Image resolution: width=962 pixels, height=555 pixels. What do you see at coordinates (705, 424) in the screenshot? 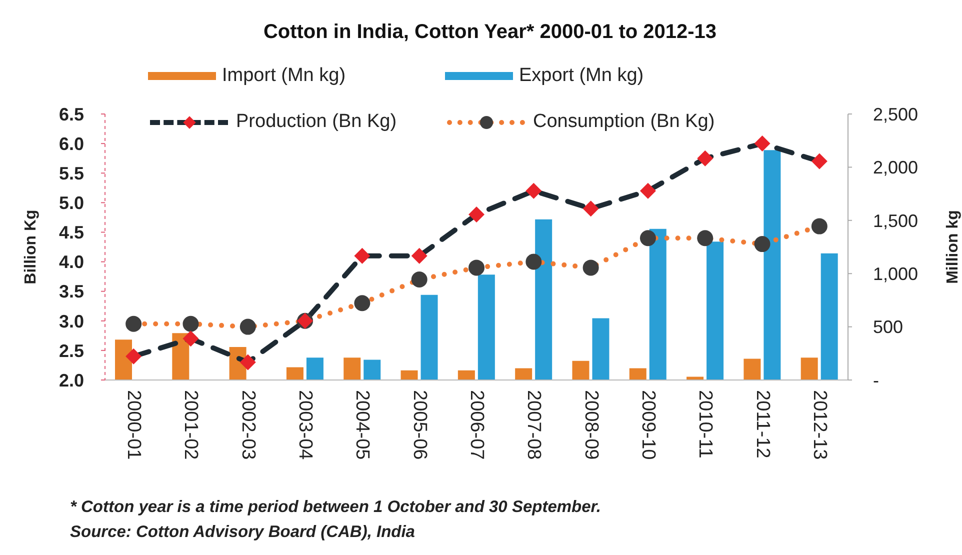
I see `x-tick-label: 2010-11` at bounding box center [705, 424].